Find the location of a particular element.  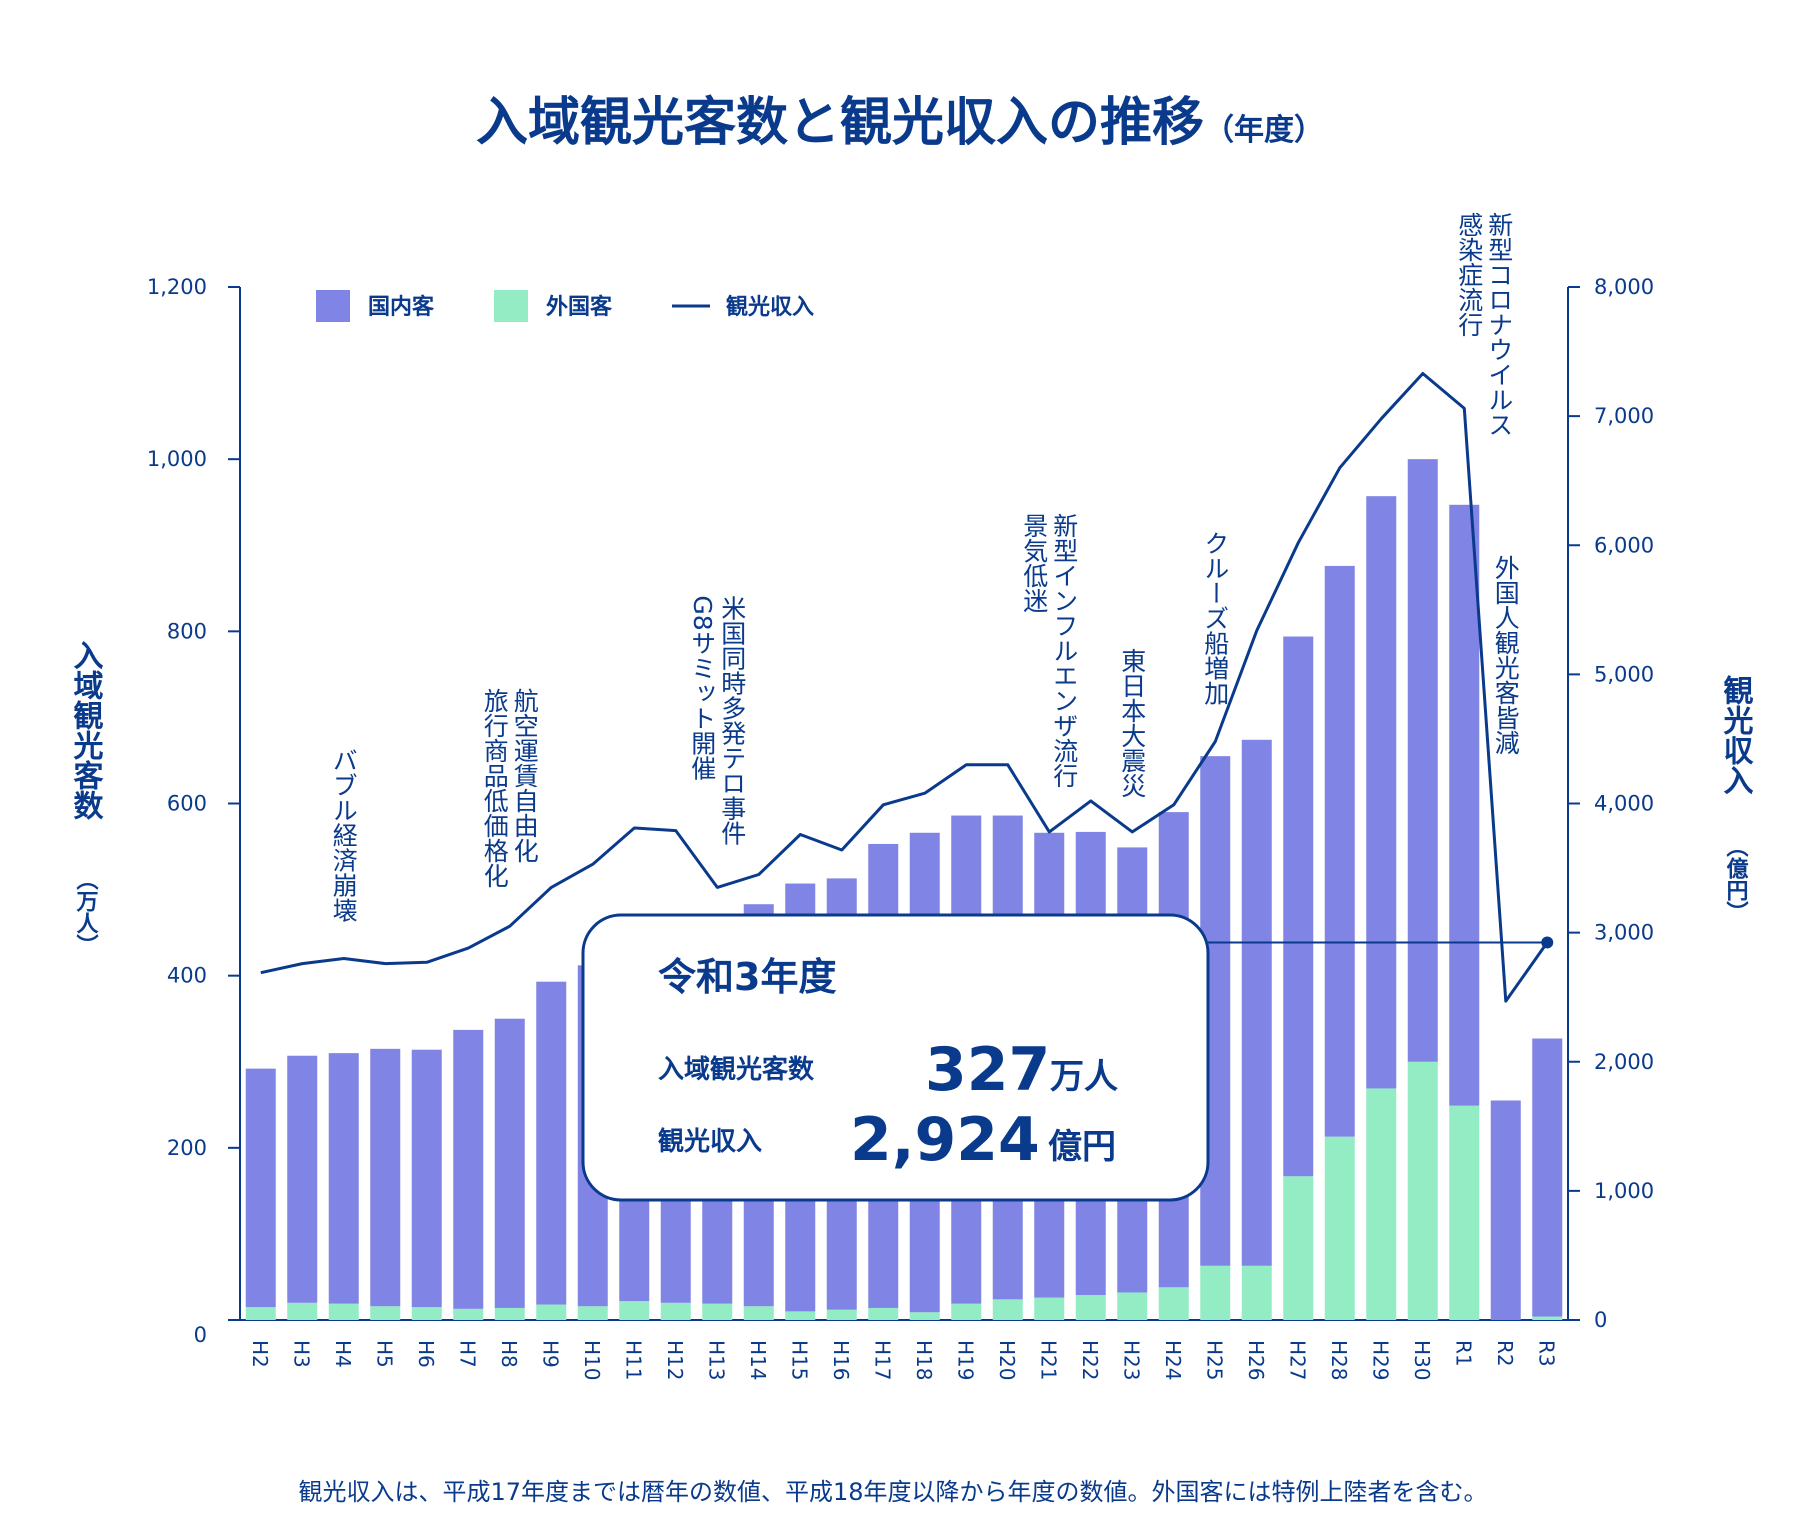

x-tick-label: H7 is located at coordinates (467, 1354).